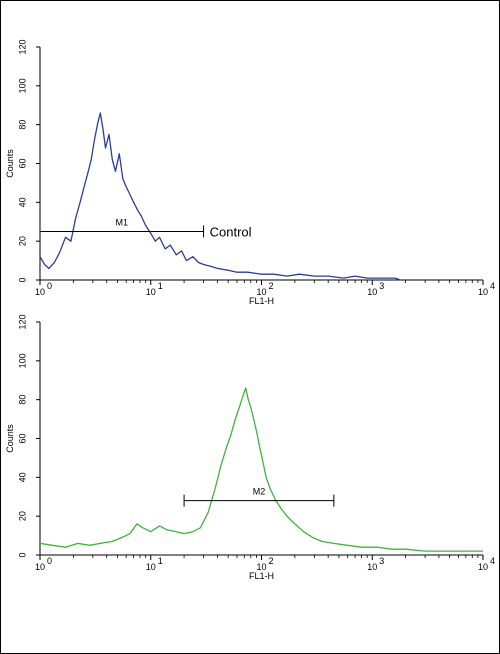  What do you see at coordinates (231, 231) in the screenshot?
I see `annotation-text: Control` at bounding box center [231, 231].